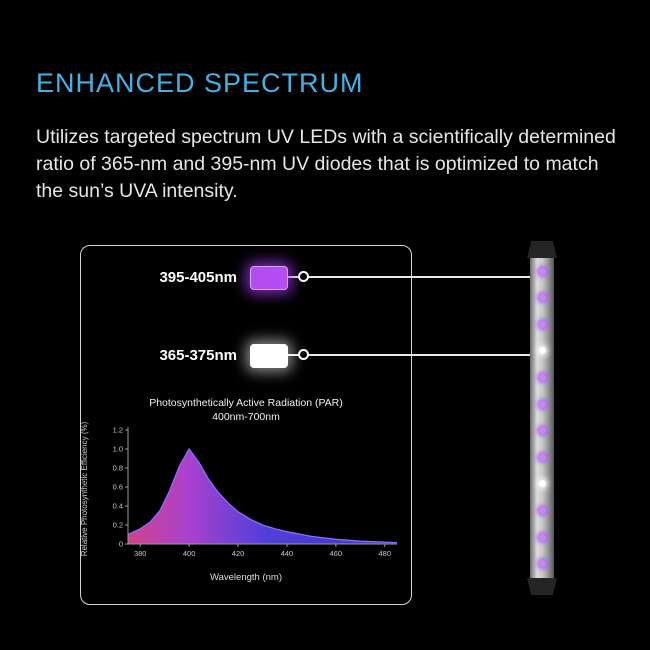 Image resolution: width=650 pixels, height=650 pixels. What do you see at coordinates (118, 506) in the screenshot?
I see `svg-text: 0.4` at bounding box center [118, 506].